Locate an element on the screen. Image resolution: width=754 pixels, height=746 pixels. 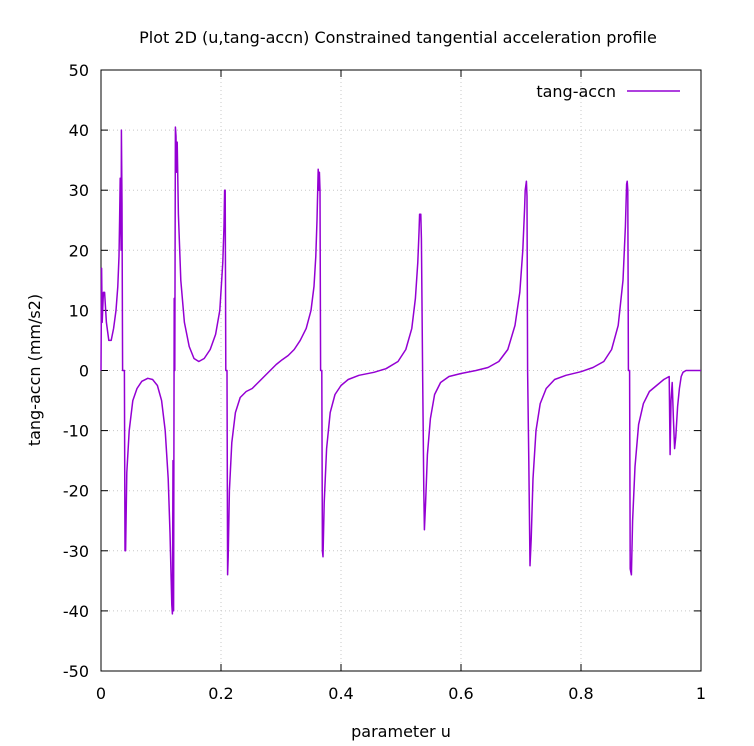
legend: tang-accn is located at coordinates (608, 91).